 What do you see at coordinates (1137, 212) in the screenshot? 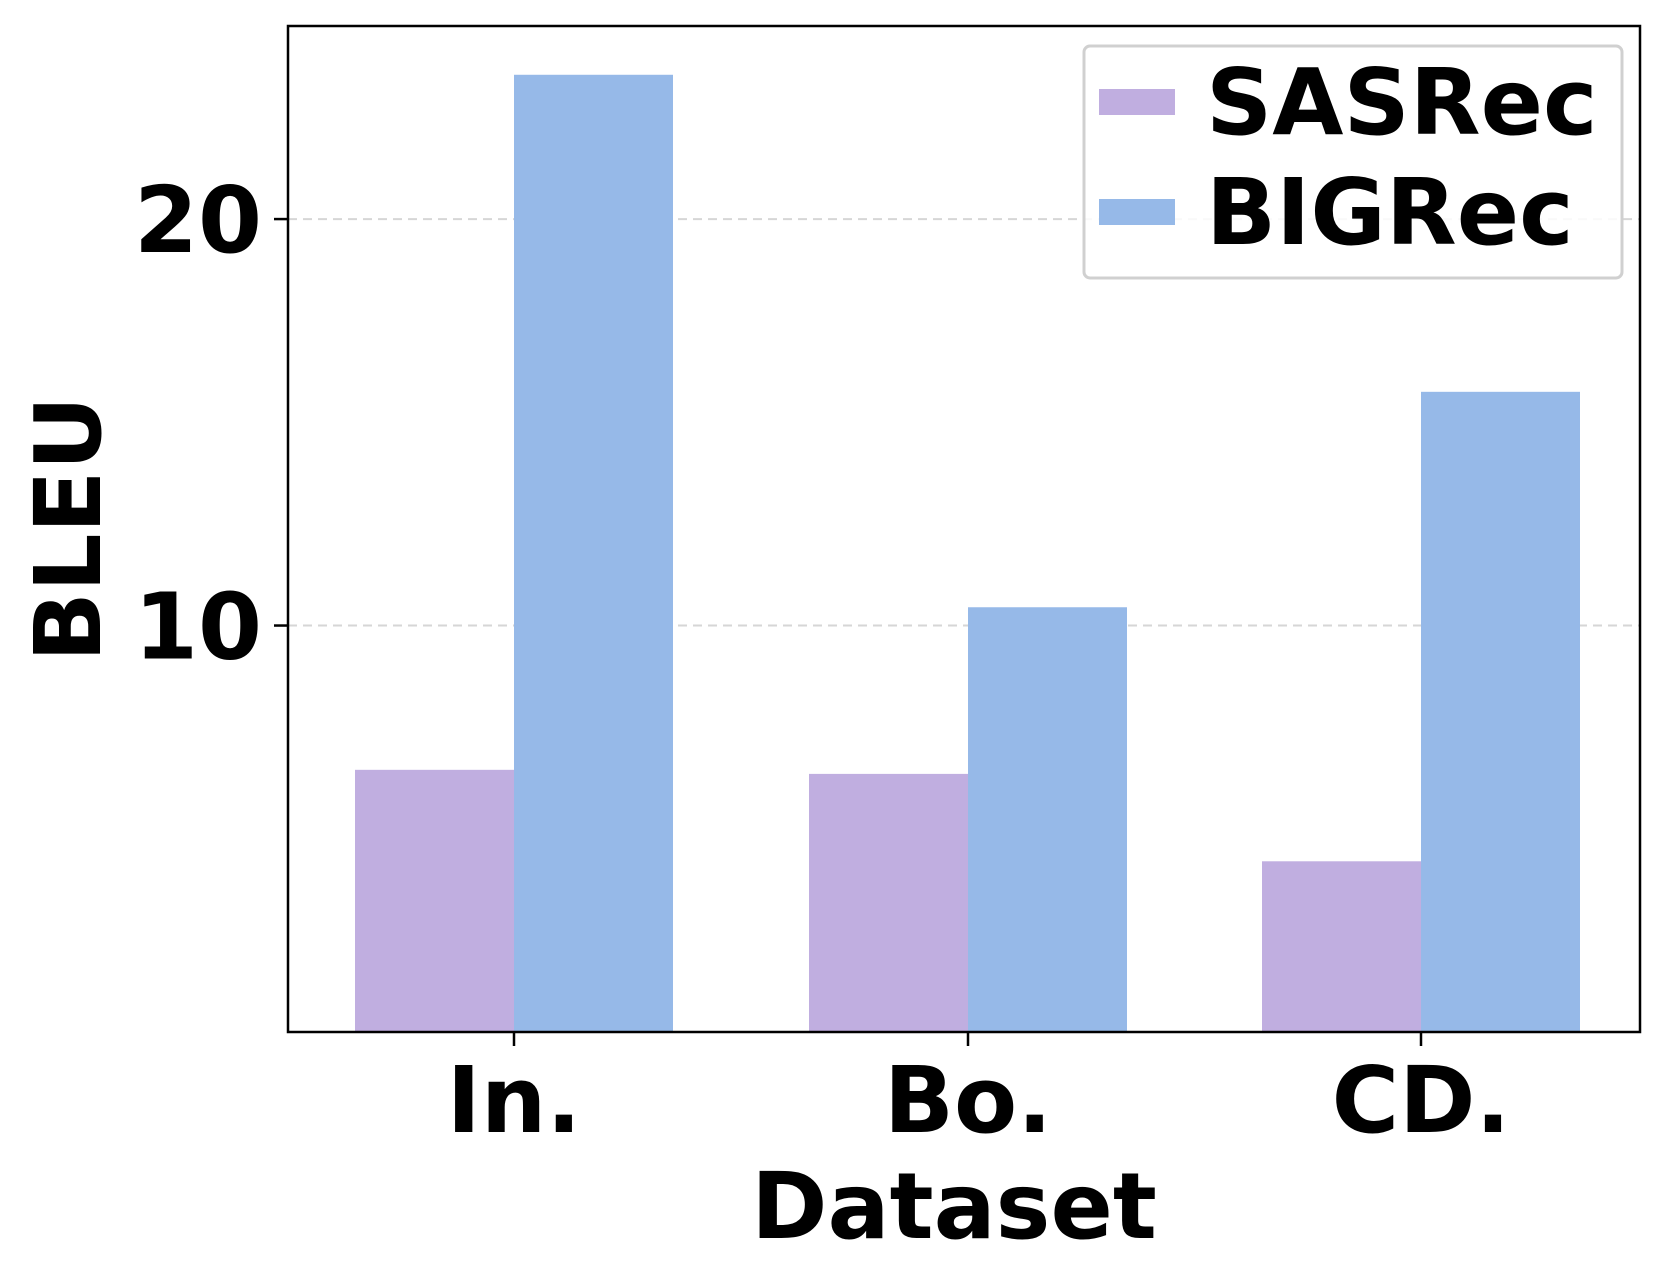
I see `legend-swatch-bigrec` at bounding box center [1137, 212].